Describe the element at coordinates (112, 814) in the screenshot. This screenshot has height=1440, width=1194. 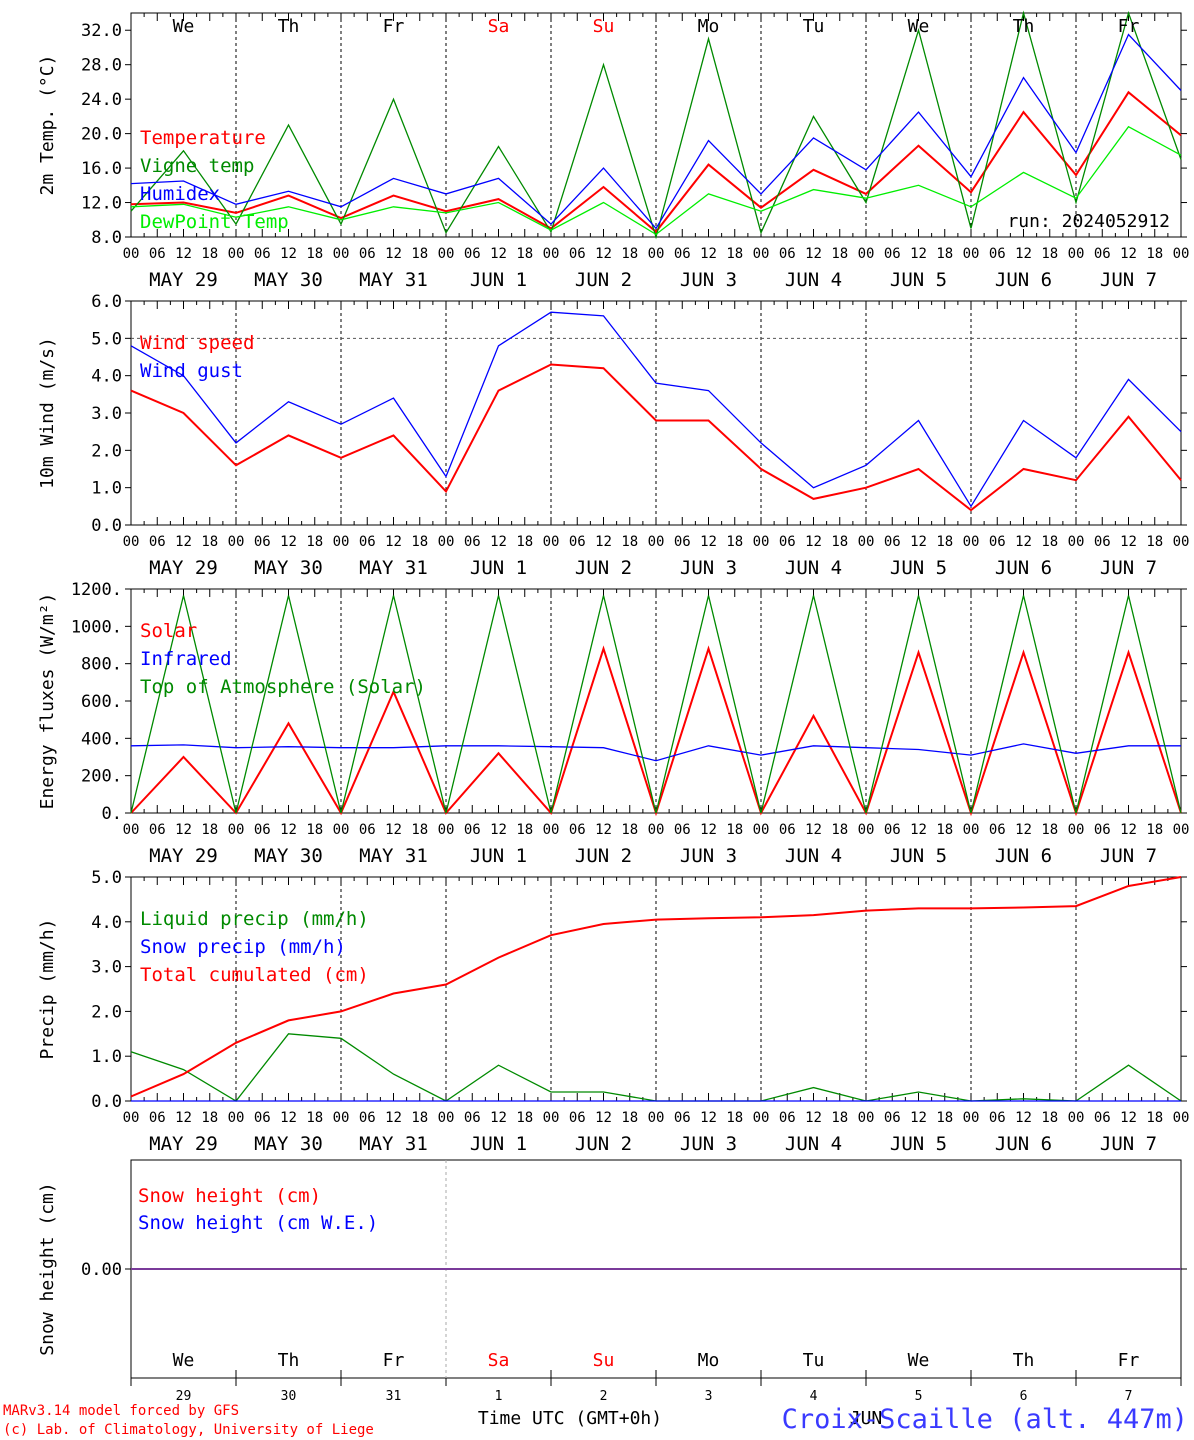
I see `y-tick-label: 0.` at that location.